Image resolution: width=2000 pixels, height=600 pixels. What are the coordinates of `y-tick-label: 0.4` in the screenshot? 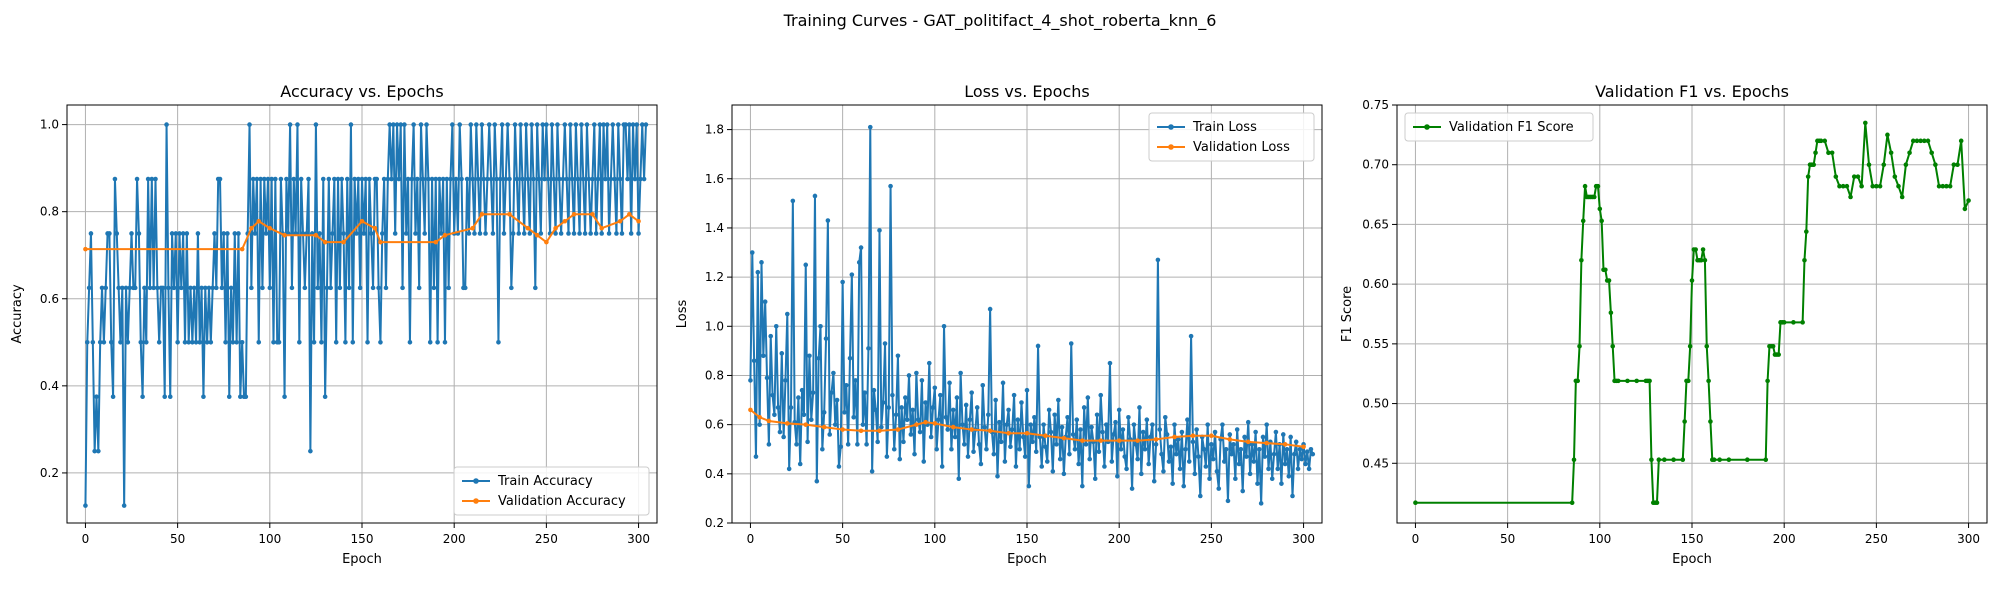 It's located at (49, 386).